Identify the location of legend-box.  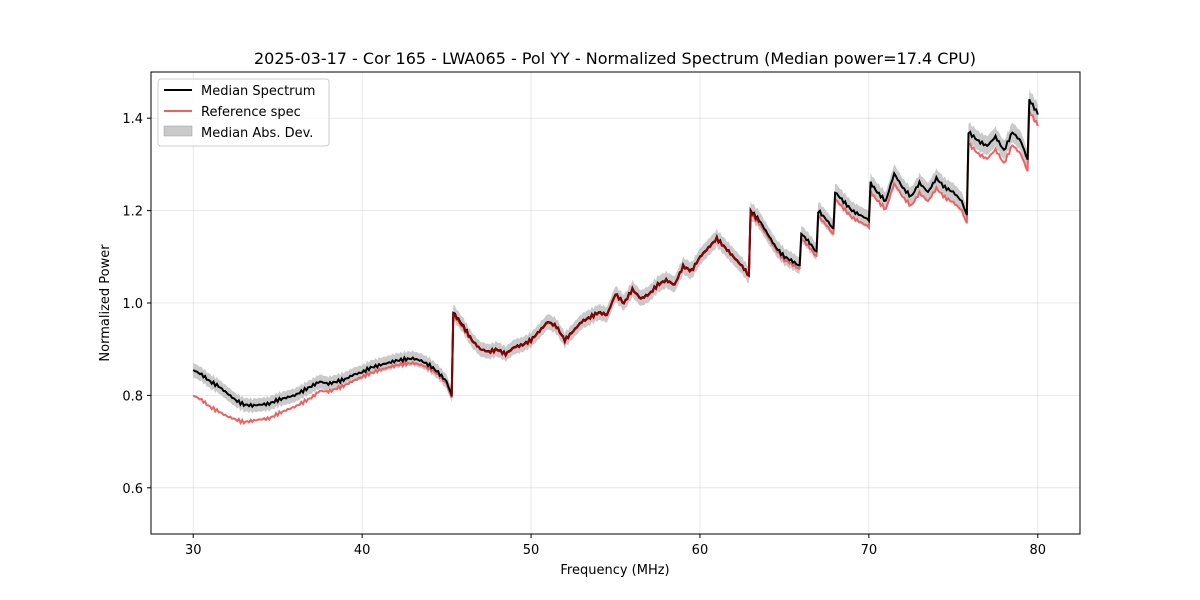
(243, 112).